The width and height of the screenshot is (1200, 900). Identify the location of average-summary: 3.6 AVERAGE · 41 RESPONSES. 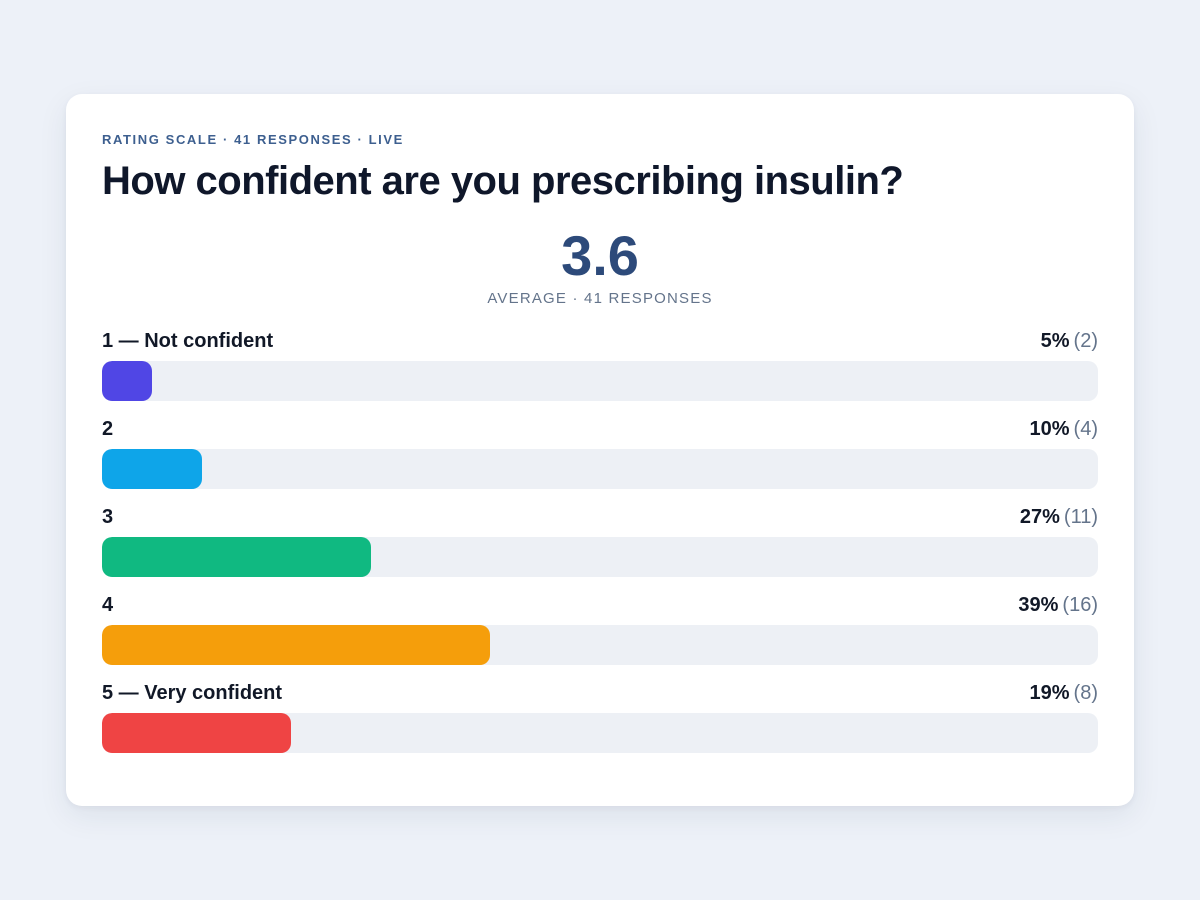
(600, 267).